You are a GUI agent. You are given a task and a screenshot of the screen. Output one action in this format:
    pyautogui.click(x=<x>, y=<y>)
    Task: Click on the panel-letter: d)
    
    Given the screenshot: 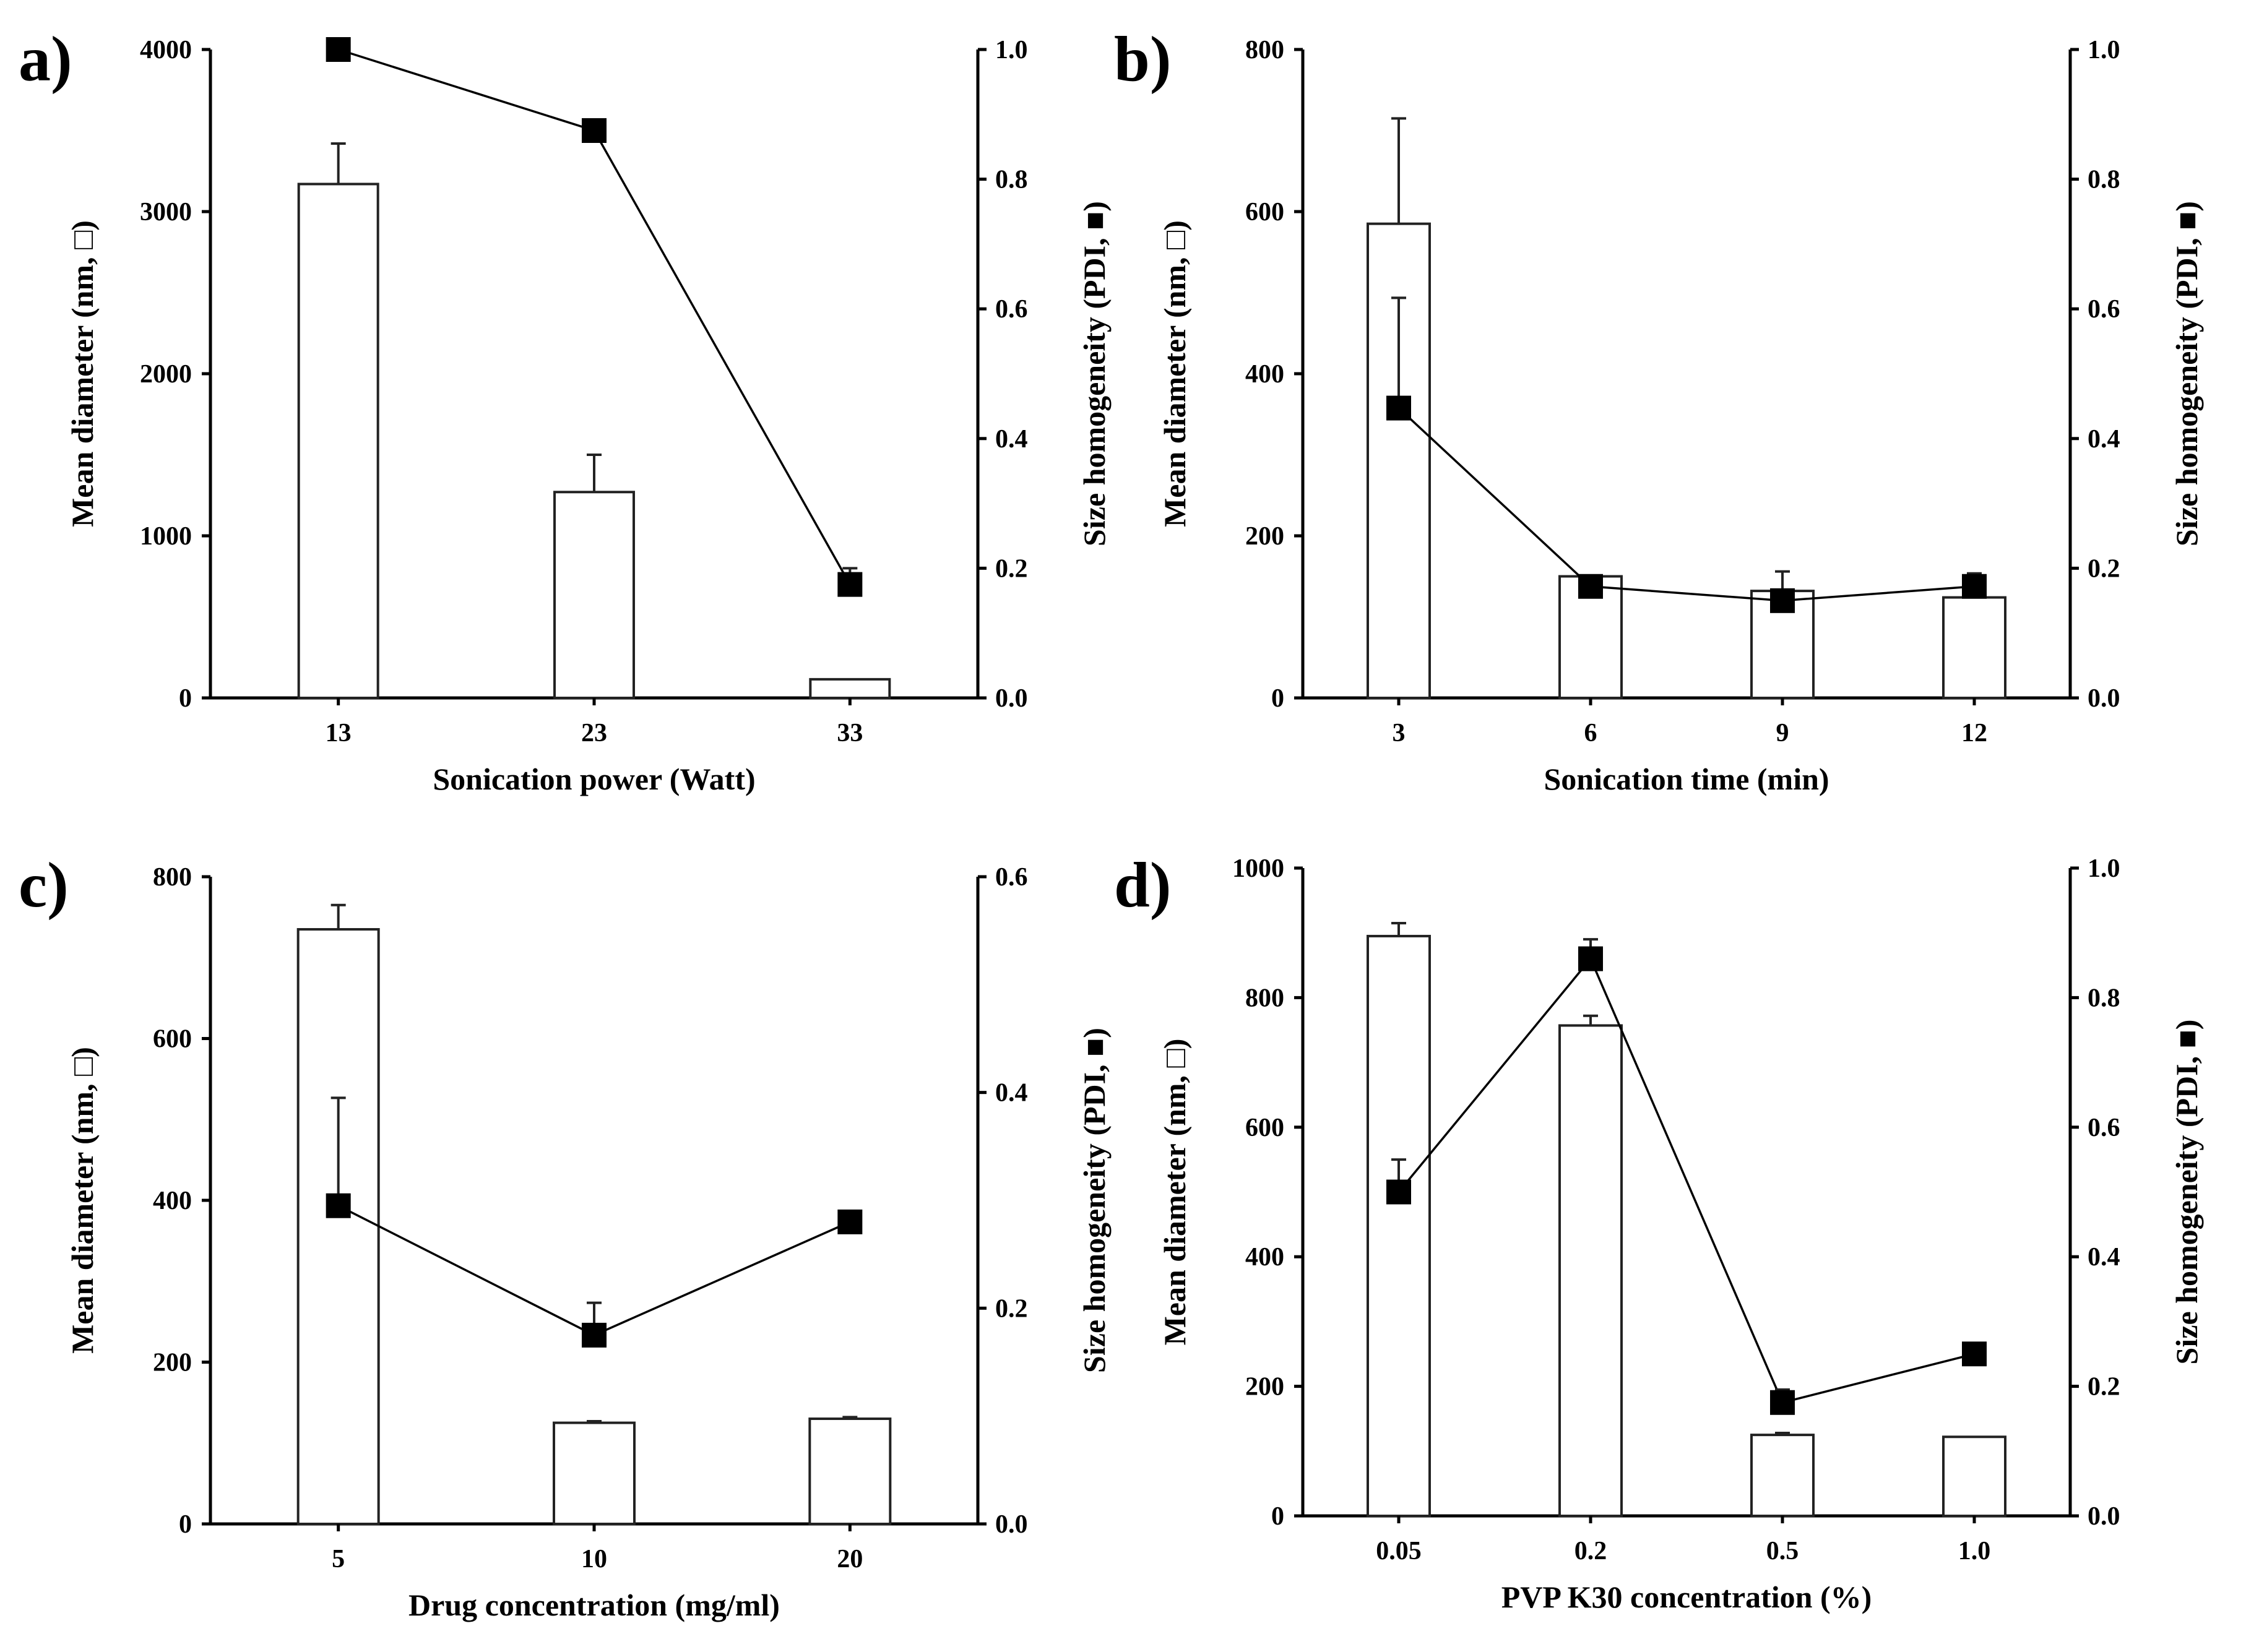 What is the action you would take?
    pyautogui.click(x=1142, y=886)
    